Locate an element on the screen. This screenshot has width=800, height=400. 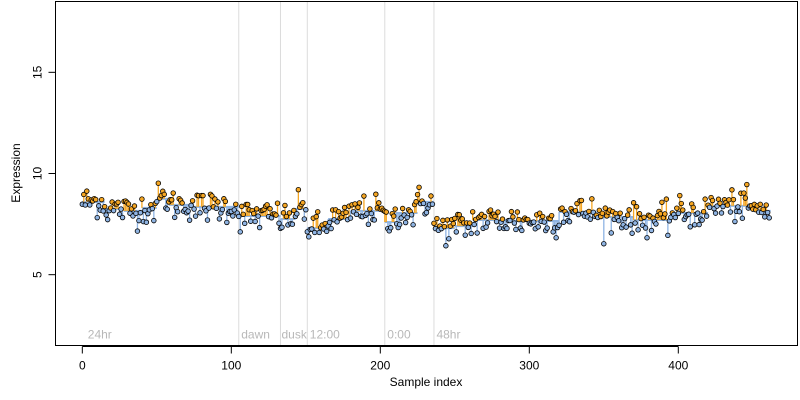
y-tick-label: 10 is located at coordinates (38, 174).